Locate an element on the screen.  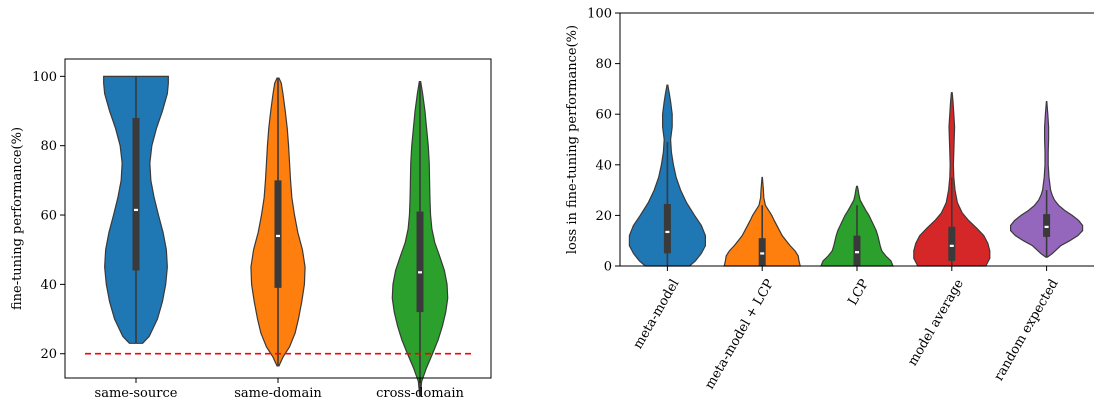
y-tick-label-0: 20 is located at coordinates (48, 354).